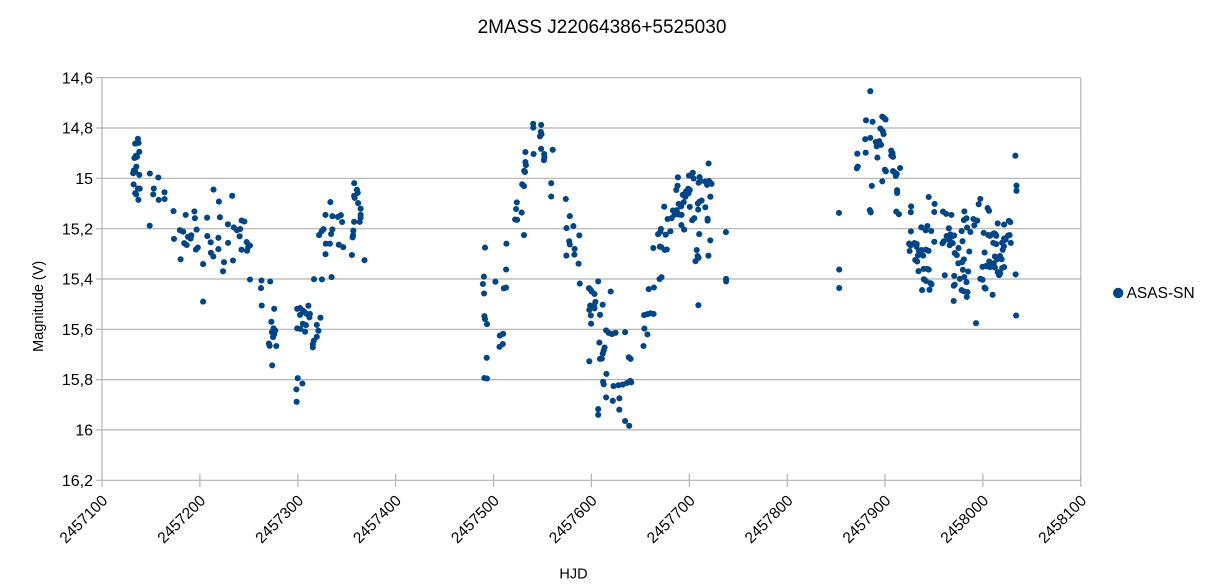 Image resolution: width=1209 pixels, height=588 pixels. What do you see at coordinates (84, 431) in the screenshot?
I see `svg-text: 16` at bounding box center [84, 431].